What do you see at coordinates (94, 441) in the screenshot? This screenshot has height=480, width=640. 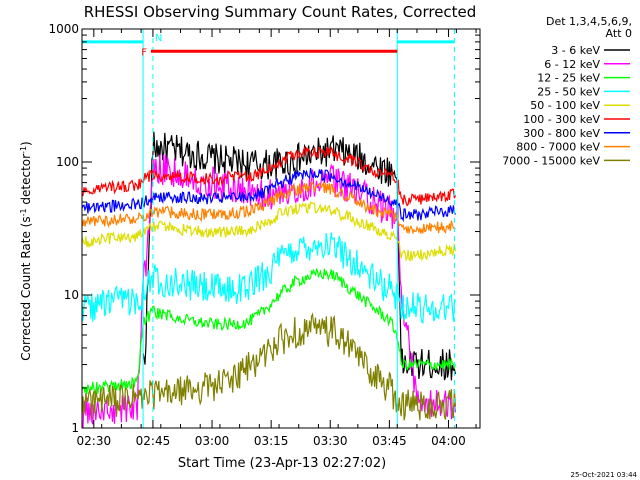 I see `x-tick-label: 02:30` at bounding box center [94, 441].